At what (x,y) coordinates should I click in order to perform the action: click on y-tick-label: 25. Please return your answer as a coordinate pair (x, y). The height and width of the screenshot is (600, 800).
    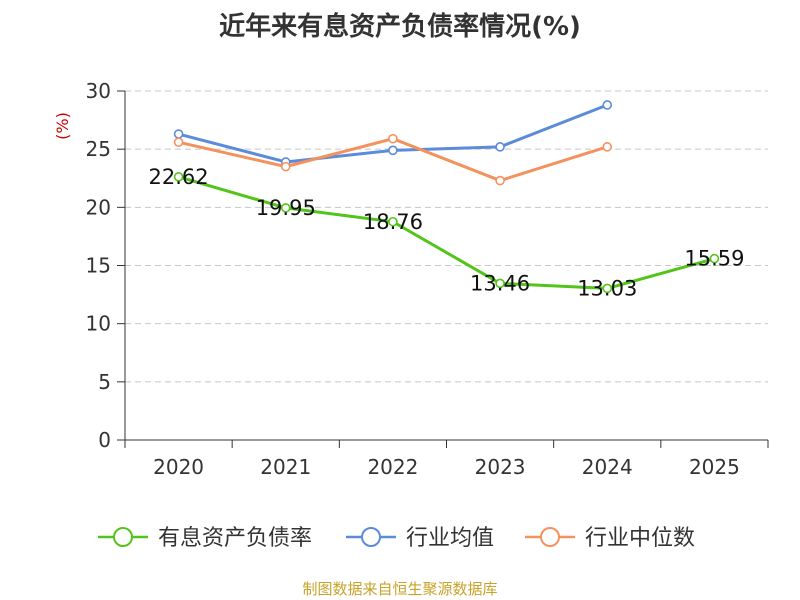
    Looking at the image, I should click on (98, 149).